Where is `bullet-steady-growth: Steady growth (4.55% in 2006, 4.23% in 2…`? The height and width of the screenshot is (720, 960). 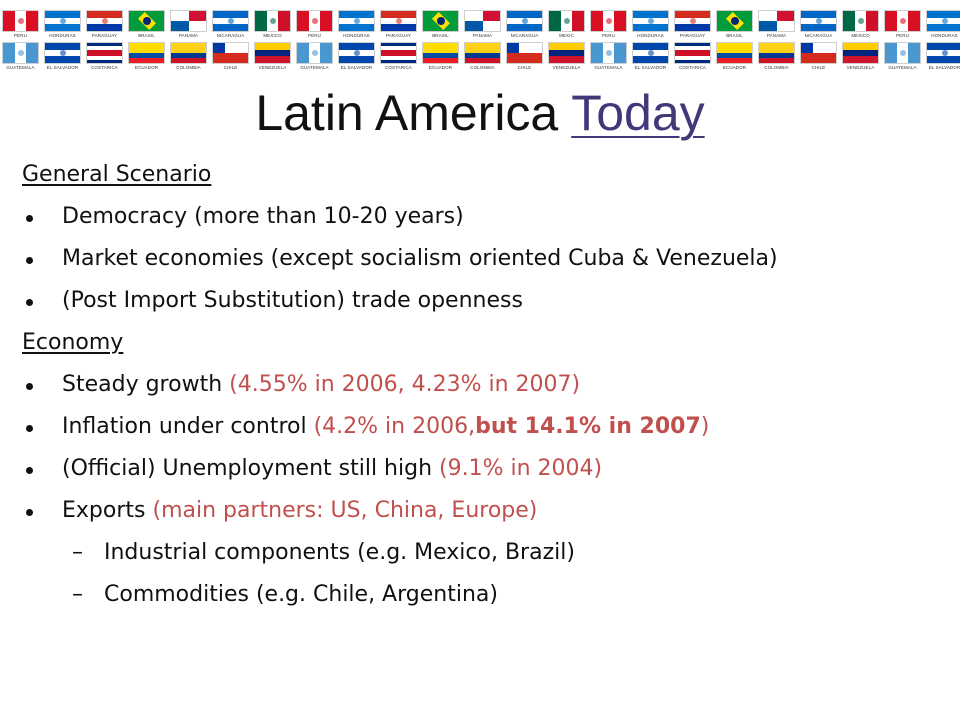 bullet-steady-growth: Steady growth (4.55% in 2006, 4.23% in 2… is located at coordinates (482, 386).